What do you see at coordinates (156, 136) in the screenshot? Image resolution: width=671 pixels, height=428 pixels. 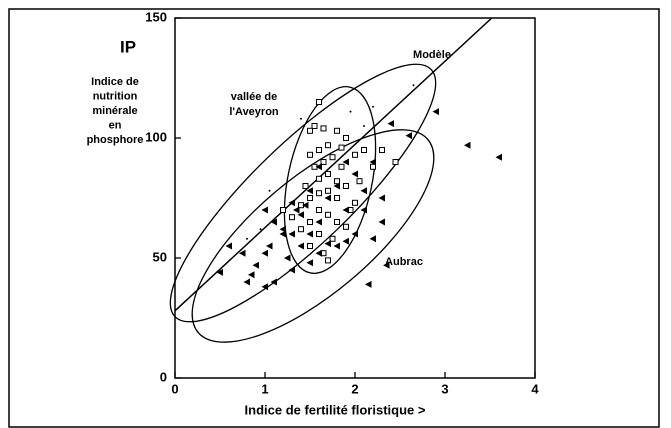 I see `y-tick-label: 100` at bounding box center [156, 136].